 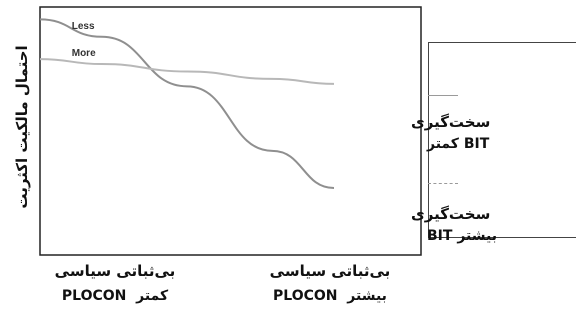 What do you see at coordinates (305, 296) in the screenshot?
I see `x-category-high-code: PLOCON` at bounding box center [305, 296].